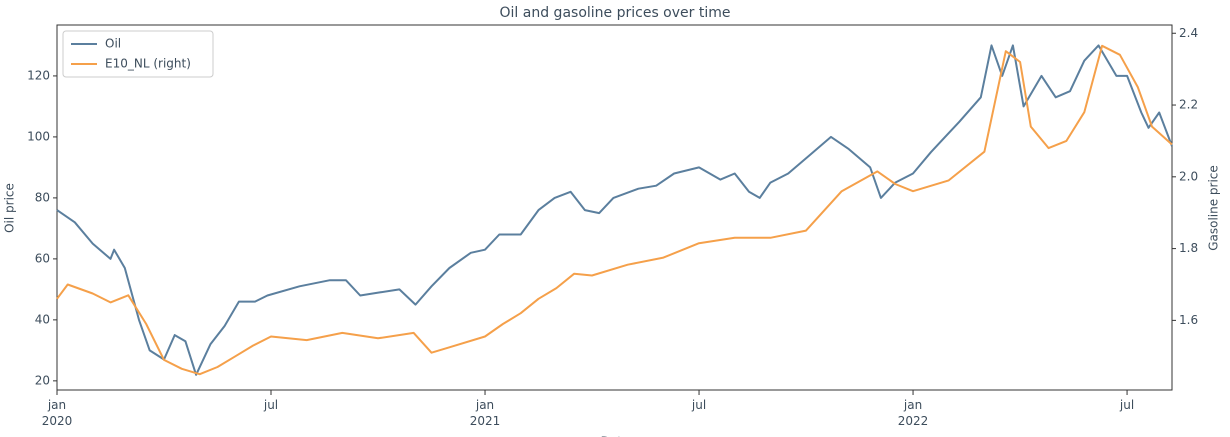  Describe the element at coordinates (42, 380) in the screenshot. I see `y-tick-label: 20` at that location.